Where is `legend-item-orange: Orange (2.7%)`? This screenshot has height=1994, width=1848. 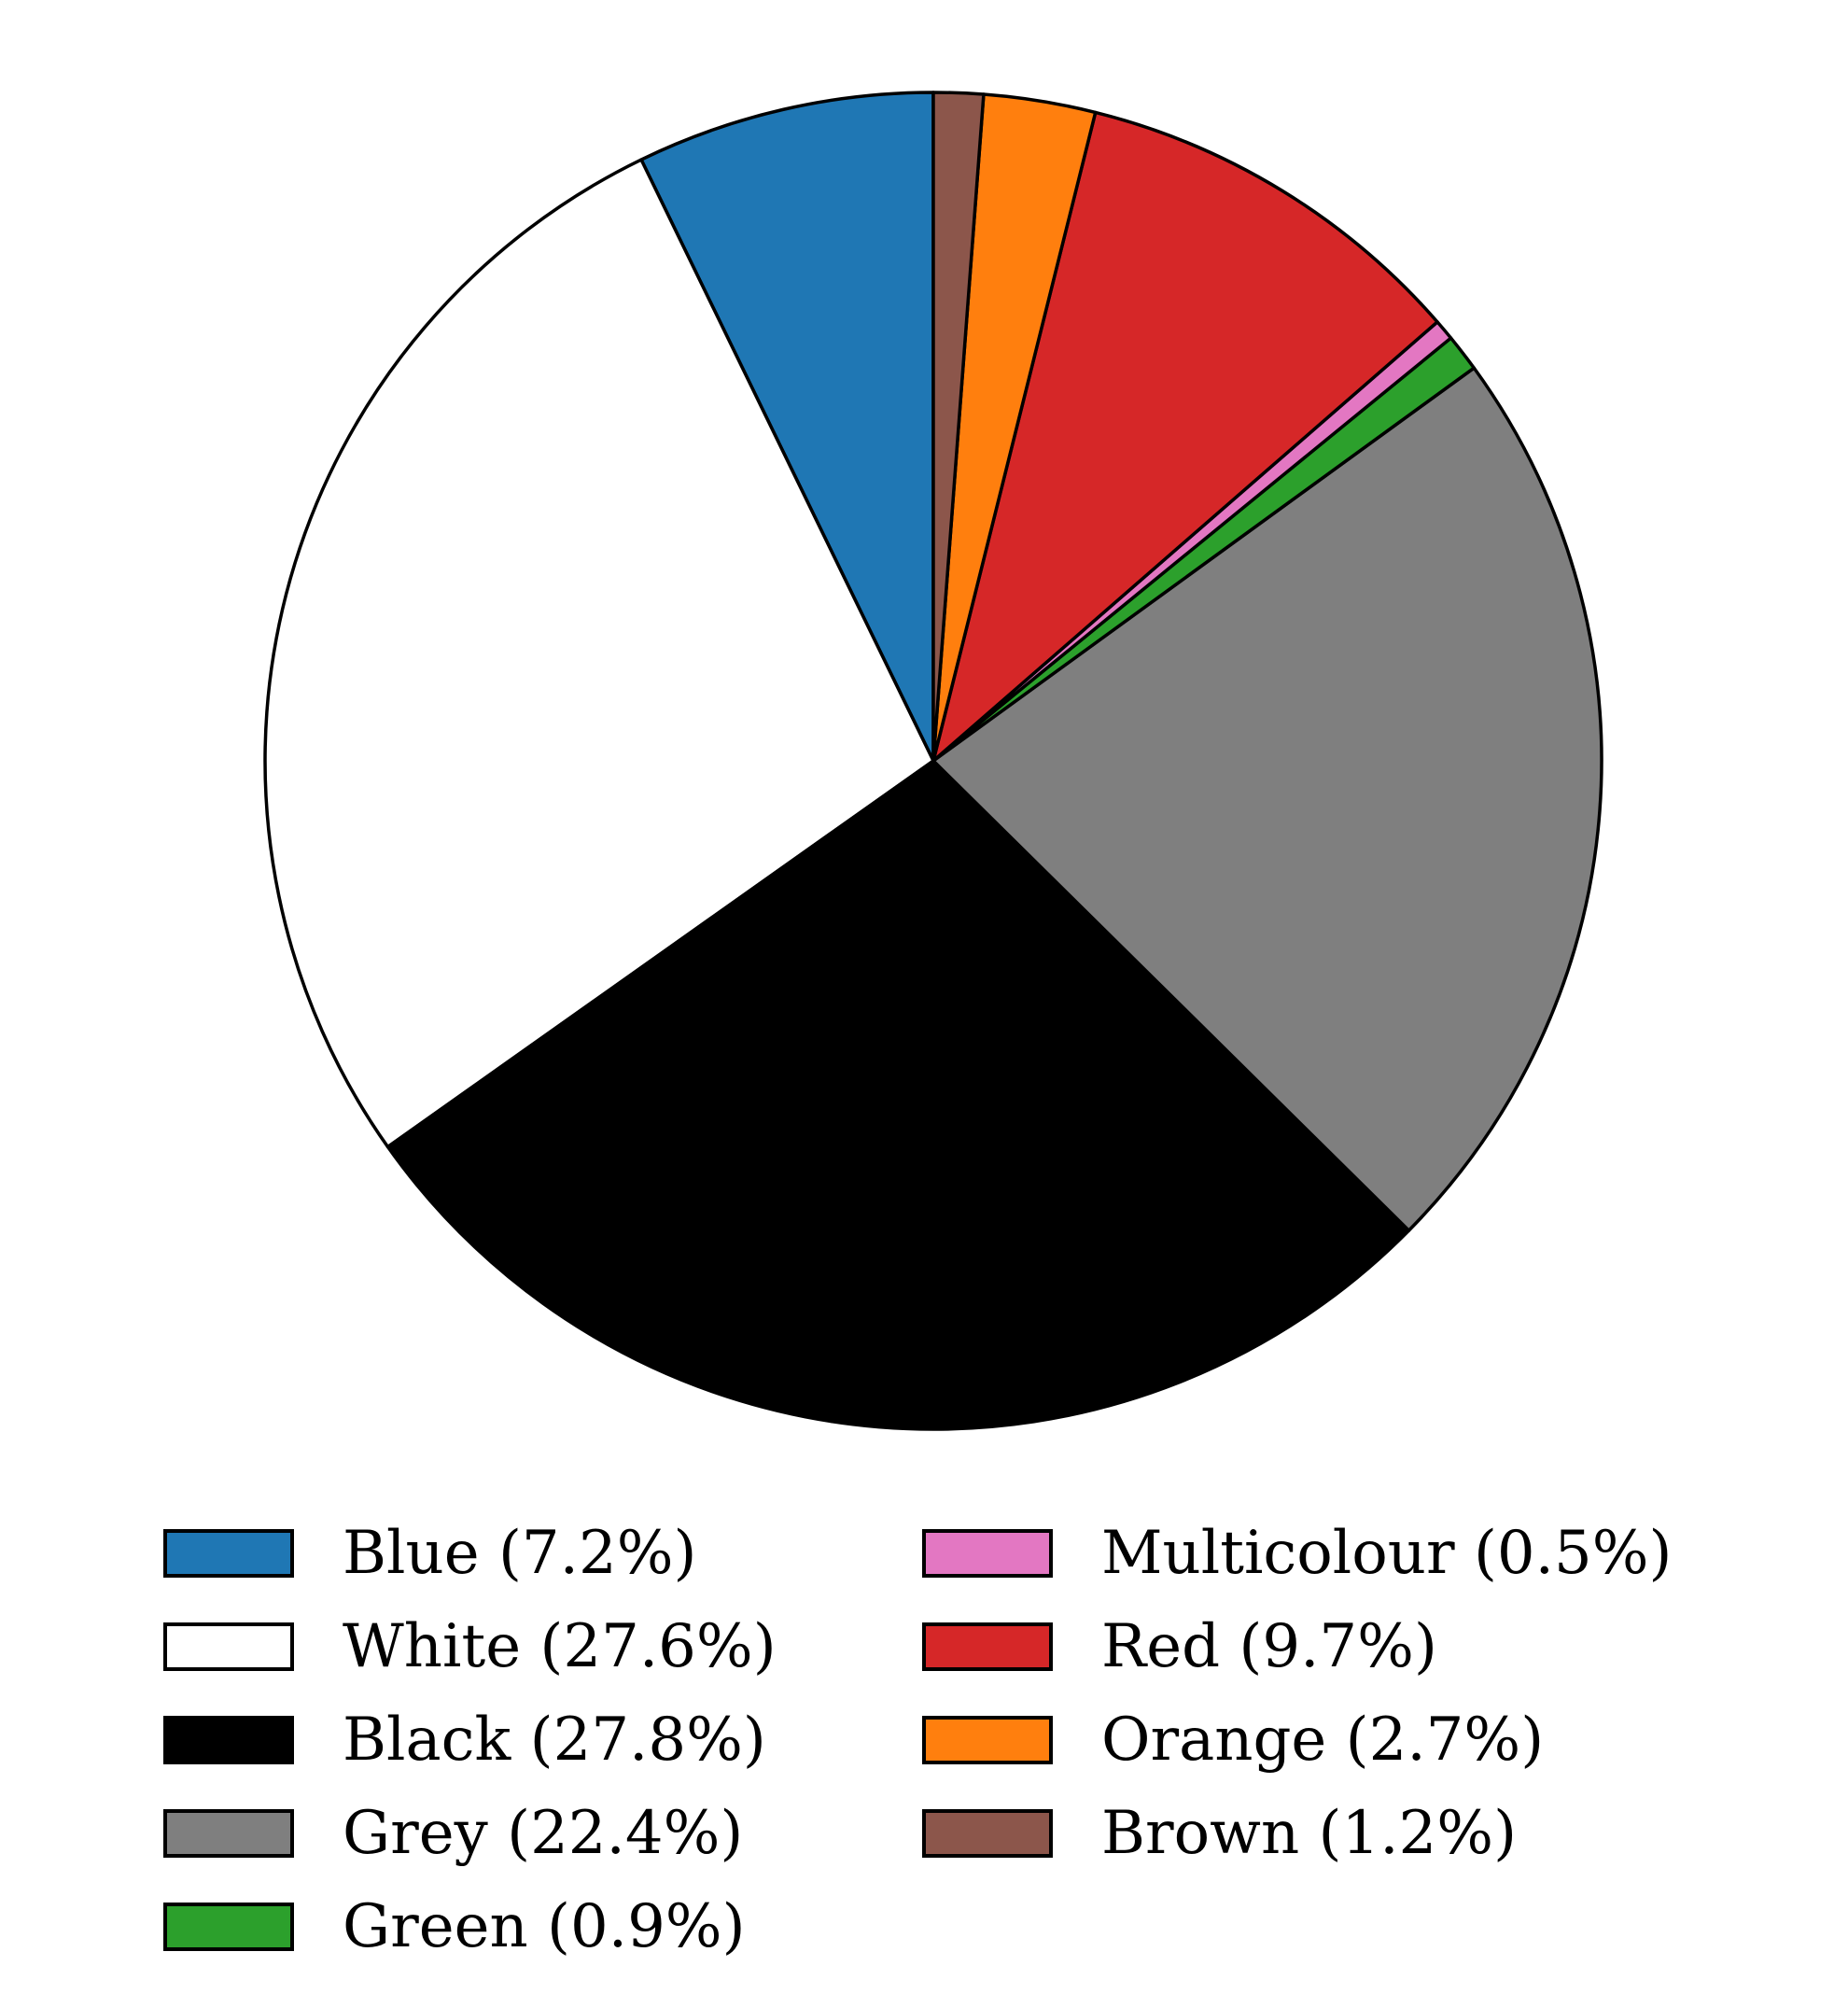 legend-item-orange: Orange (2.7%) is located at coordinates (1233, 1740).